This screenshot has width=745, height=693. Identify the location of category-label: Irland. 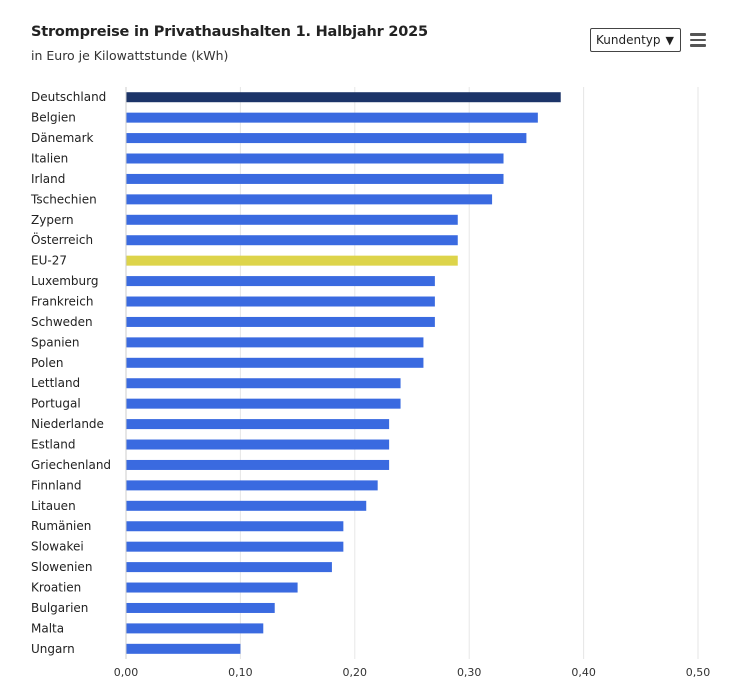
(48, 179).